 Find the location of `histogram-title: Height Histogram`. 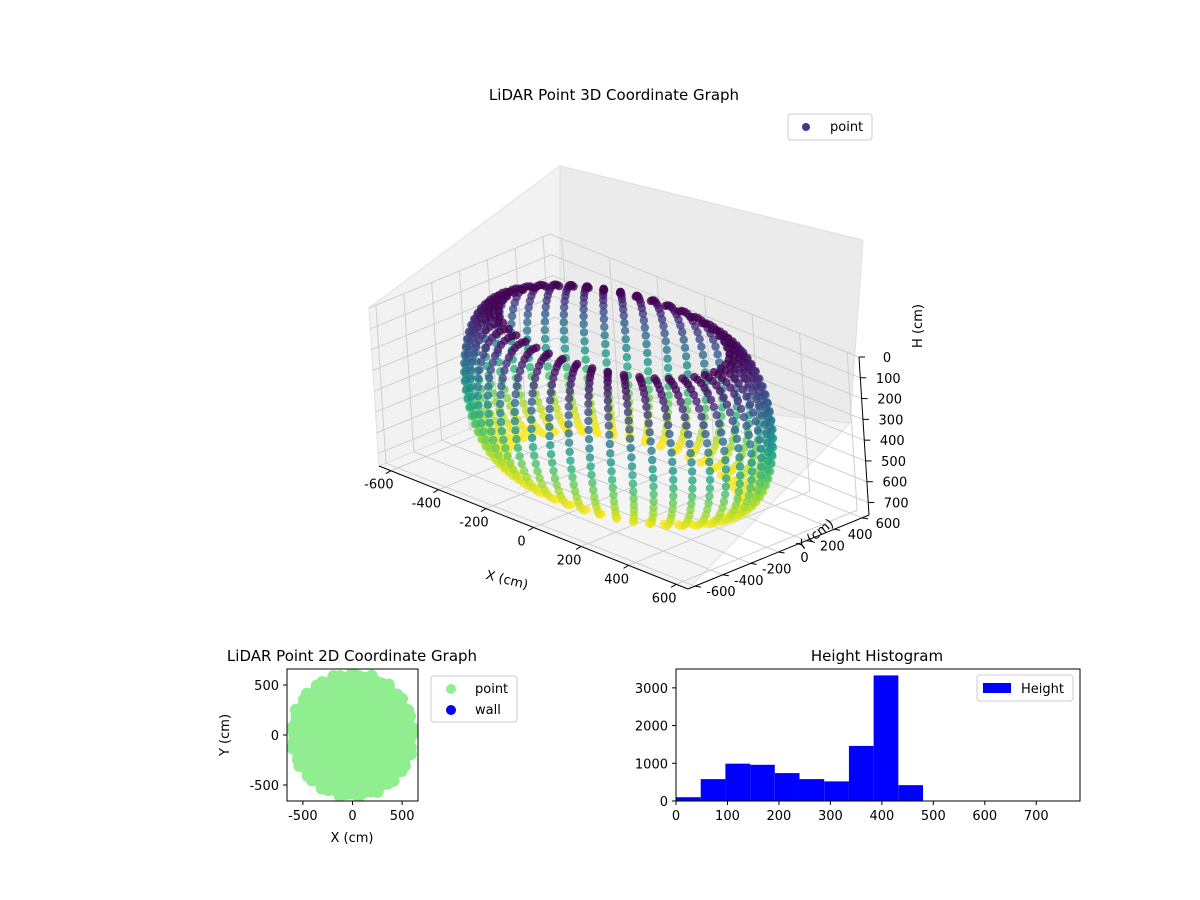

histogram-title: Height Histogram is located at coordinates (877, 656).